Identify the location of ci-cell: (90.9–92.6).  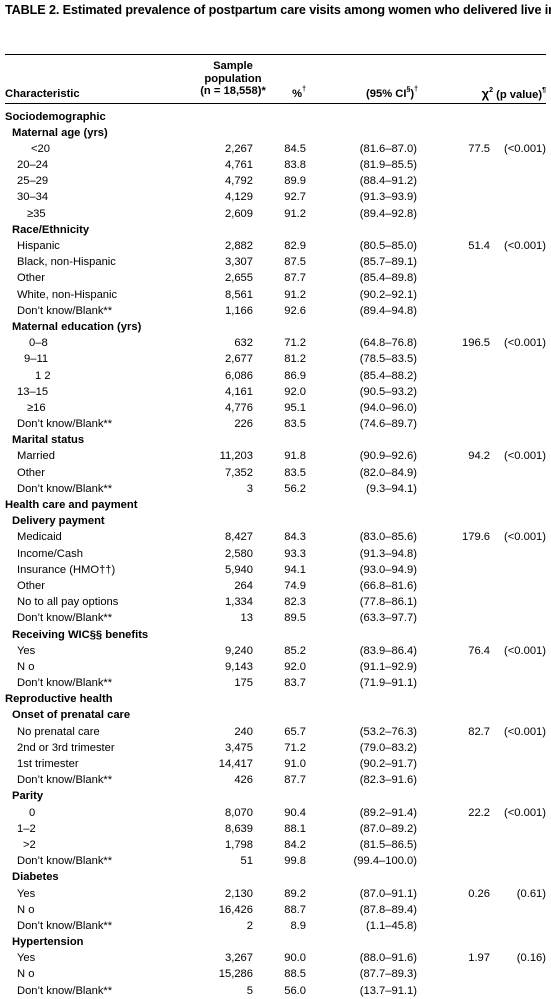
(388, 456).